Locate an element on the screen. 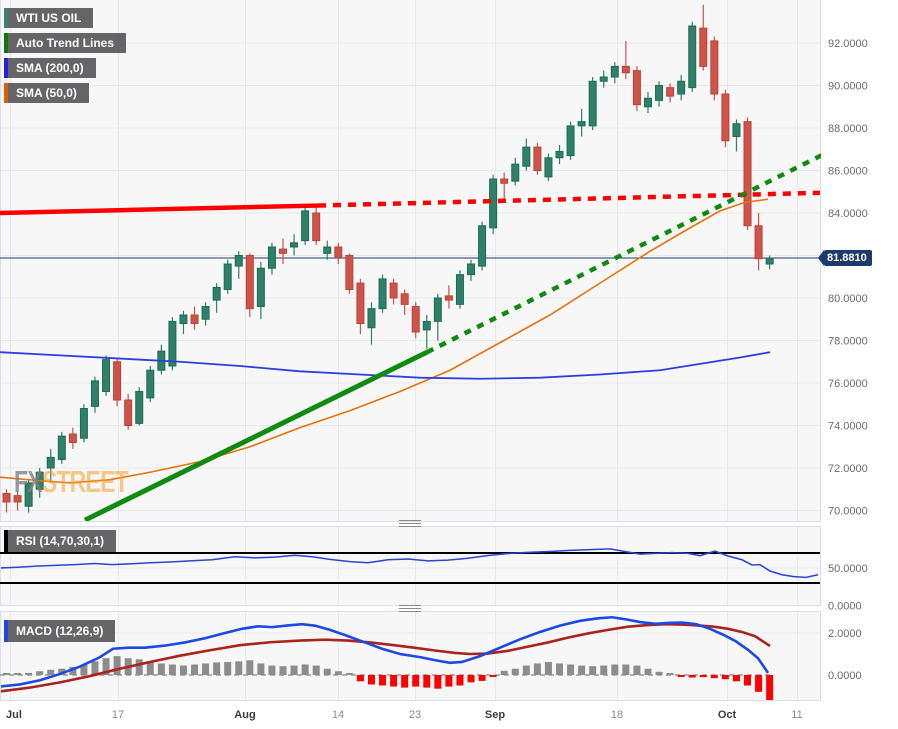  price-tick-label: 70.0000 is located at coordinates (848, 512).